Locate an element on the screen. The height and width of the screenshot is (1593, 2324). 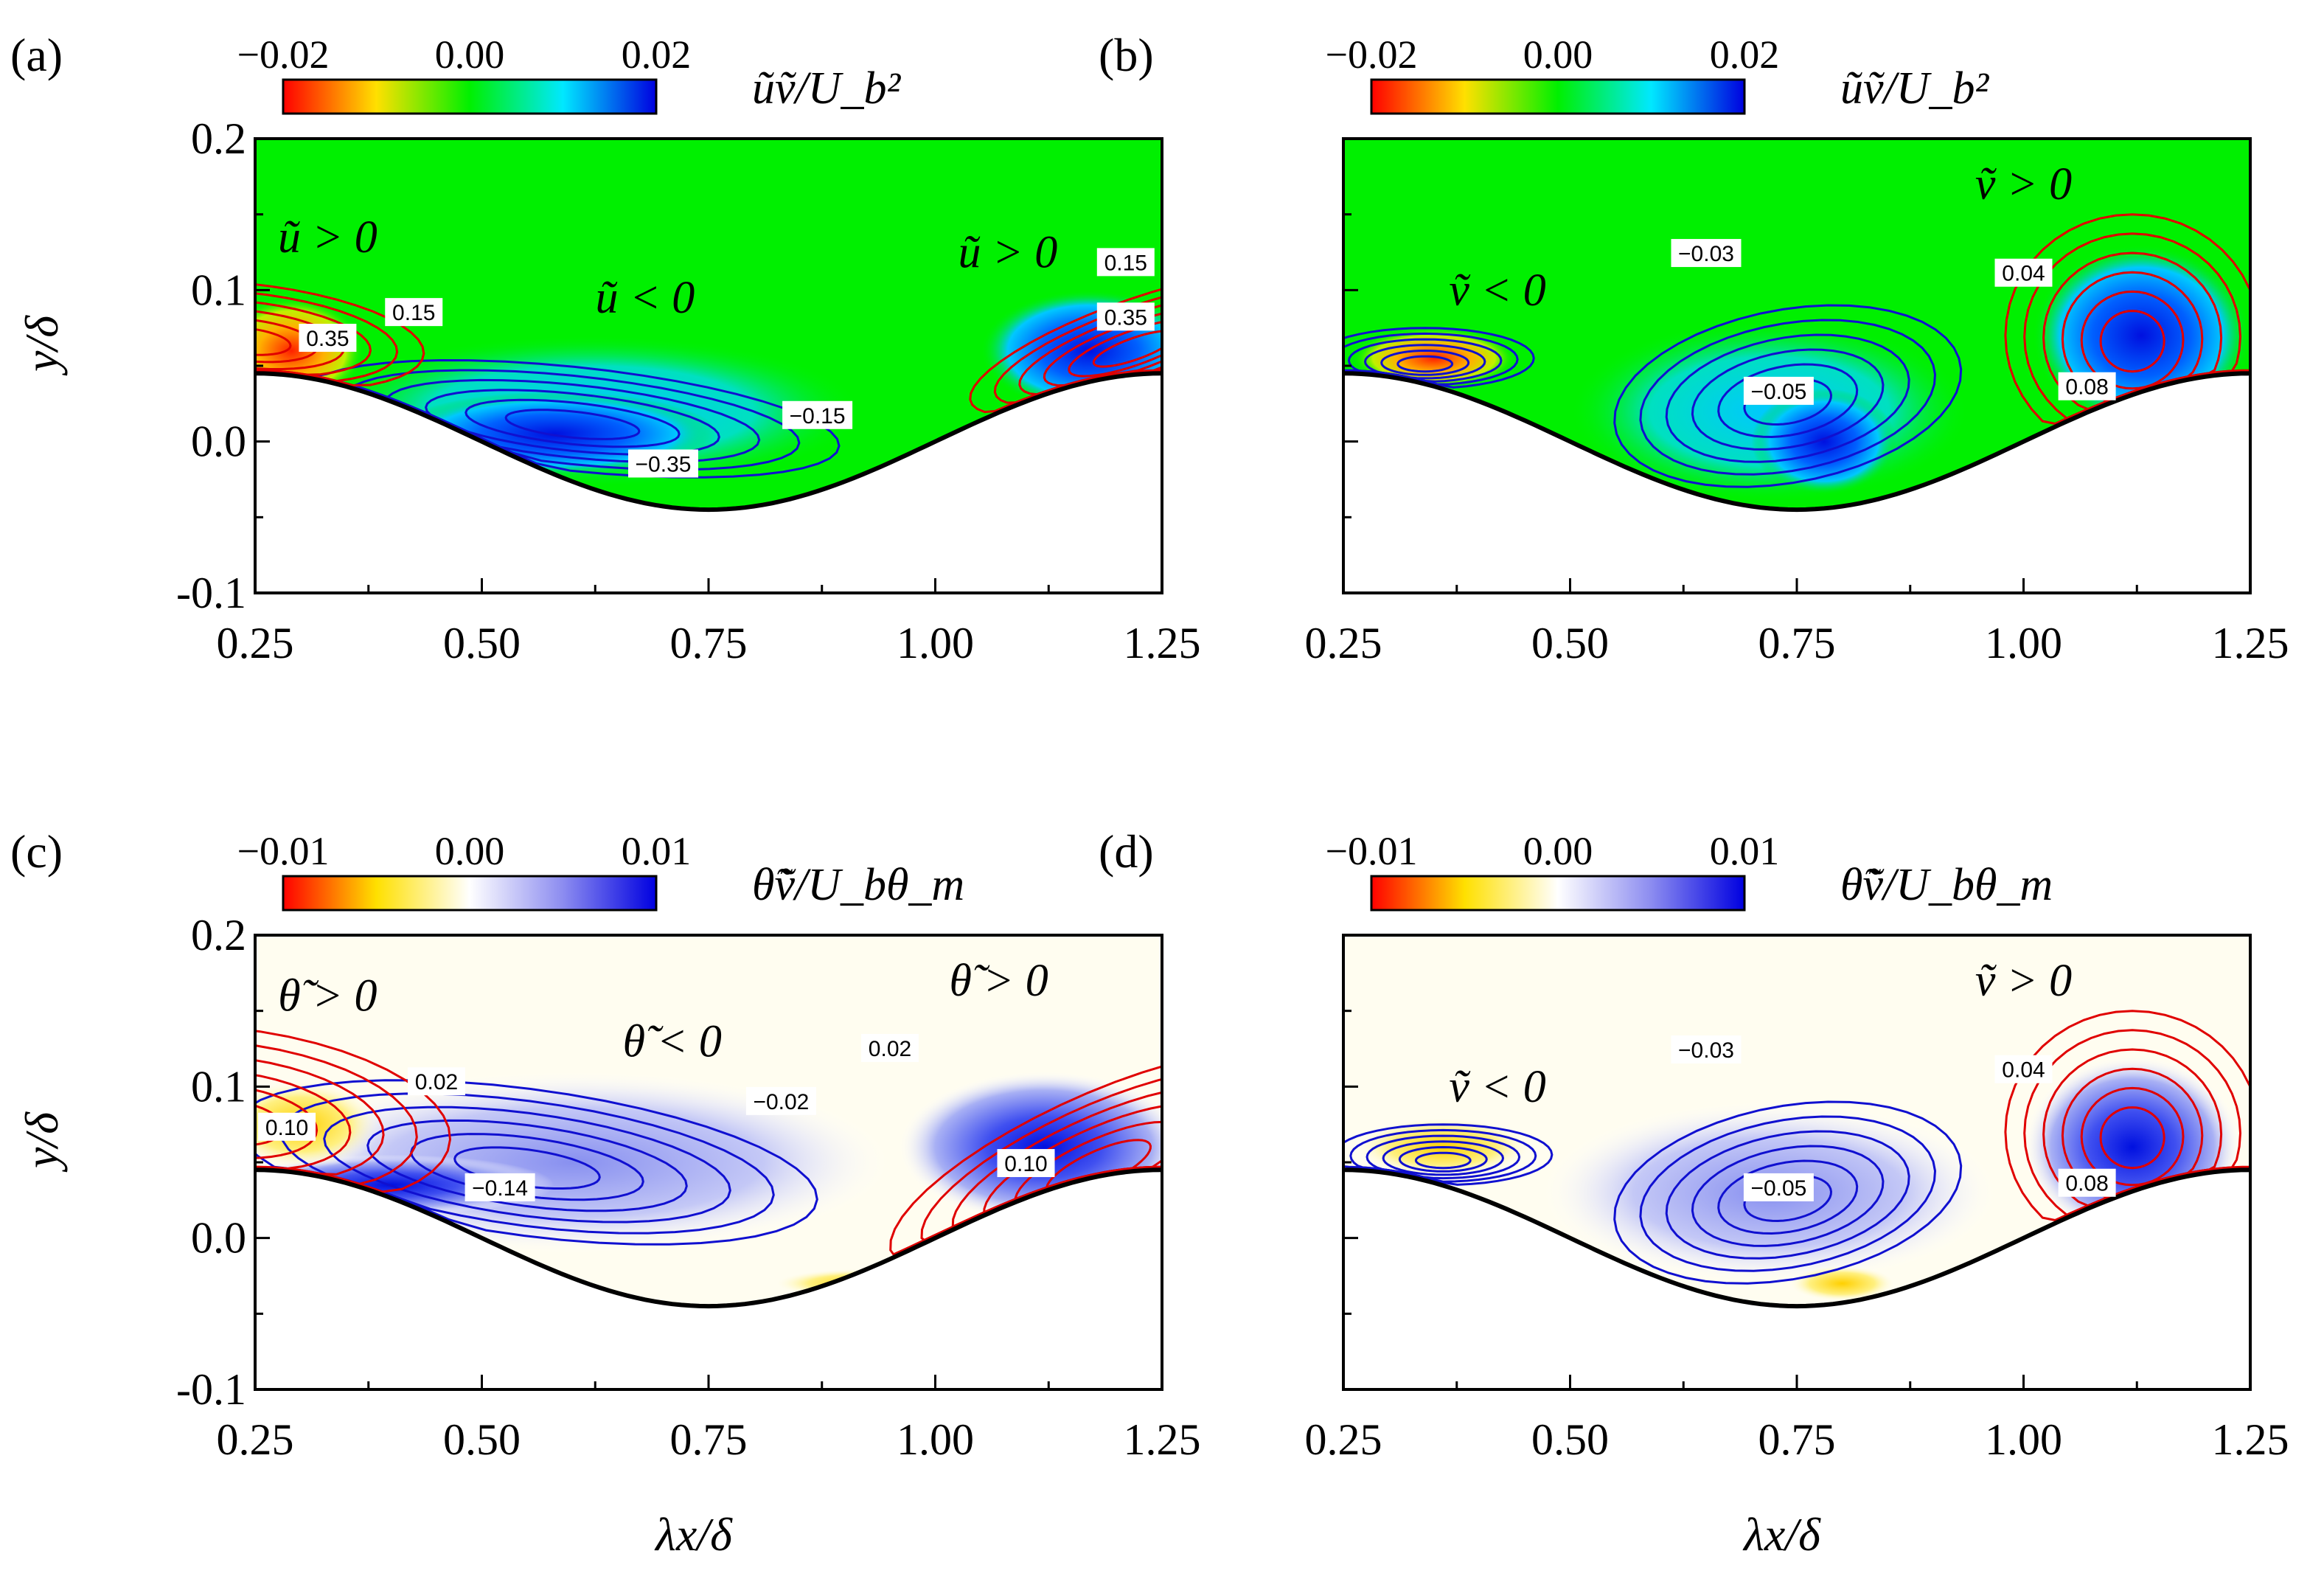
contour-label: −0.03 is located at coordinates (1706, 253).